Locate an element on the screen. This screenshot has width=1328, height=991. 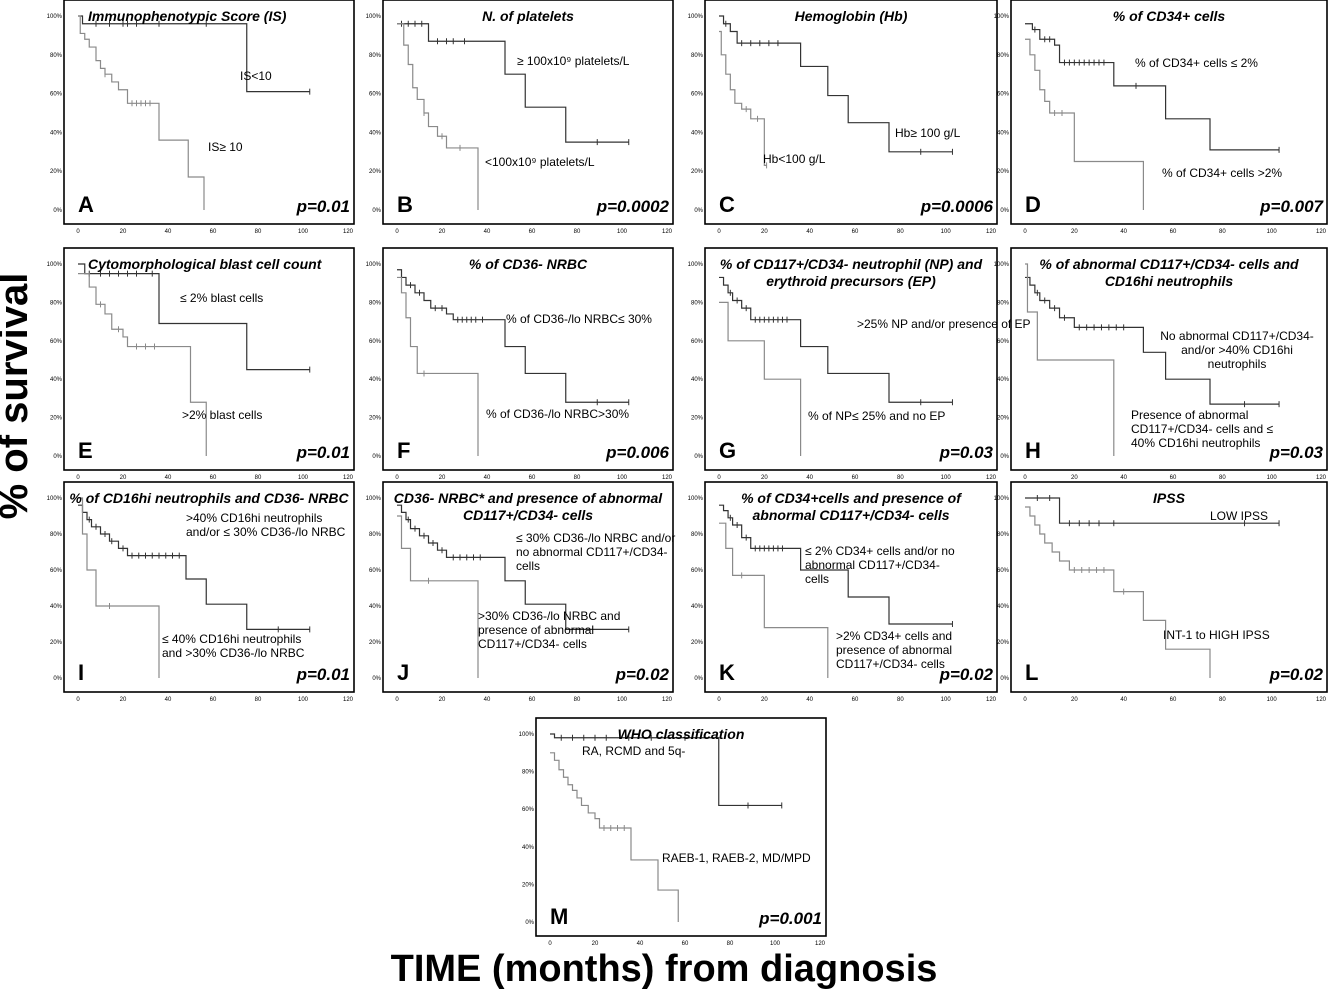
panel-letter: I is located at coordinates (81, 672).